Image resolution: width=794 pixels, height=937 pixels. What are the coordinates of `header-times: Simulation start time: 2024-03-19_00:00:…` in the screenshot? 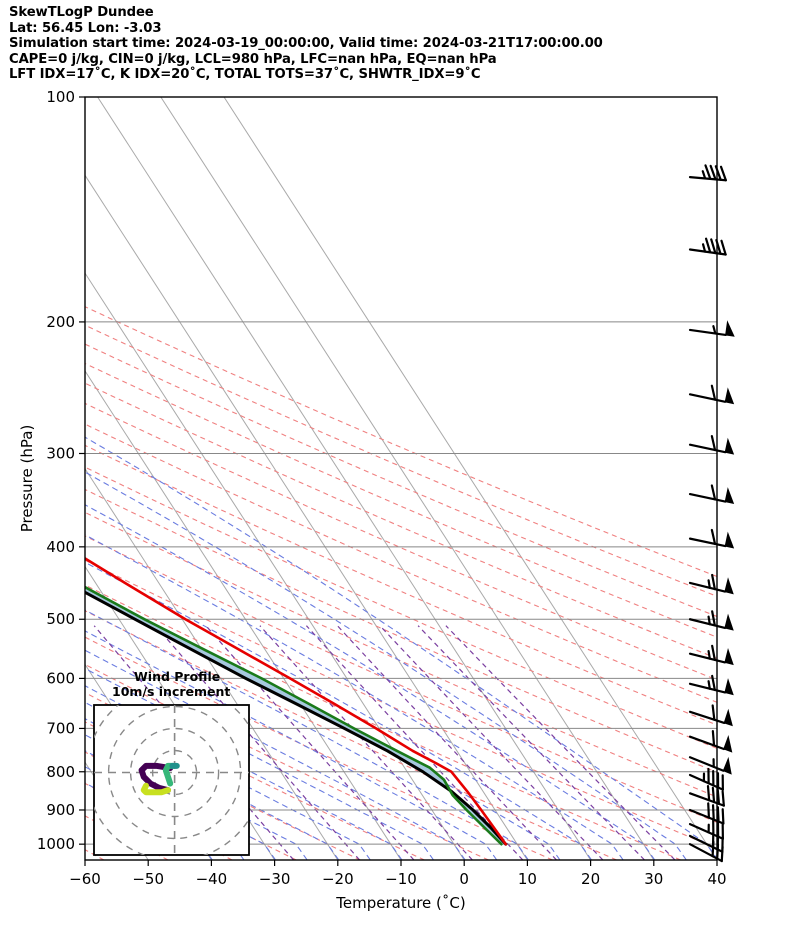 It's located at (306, 44).